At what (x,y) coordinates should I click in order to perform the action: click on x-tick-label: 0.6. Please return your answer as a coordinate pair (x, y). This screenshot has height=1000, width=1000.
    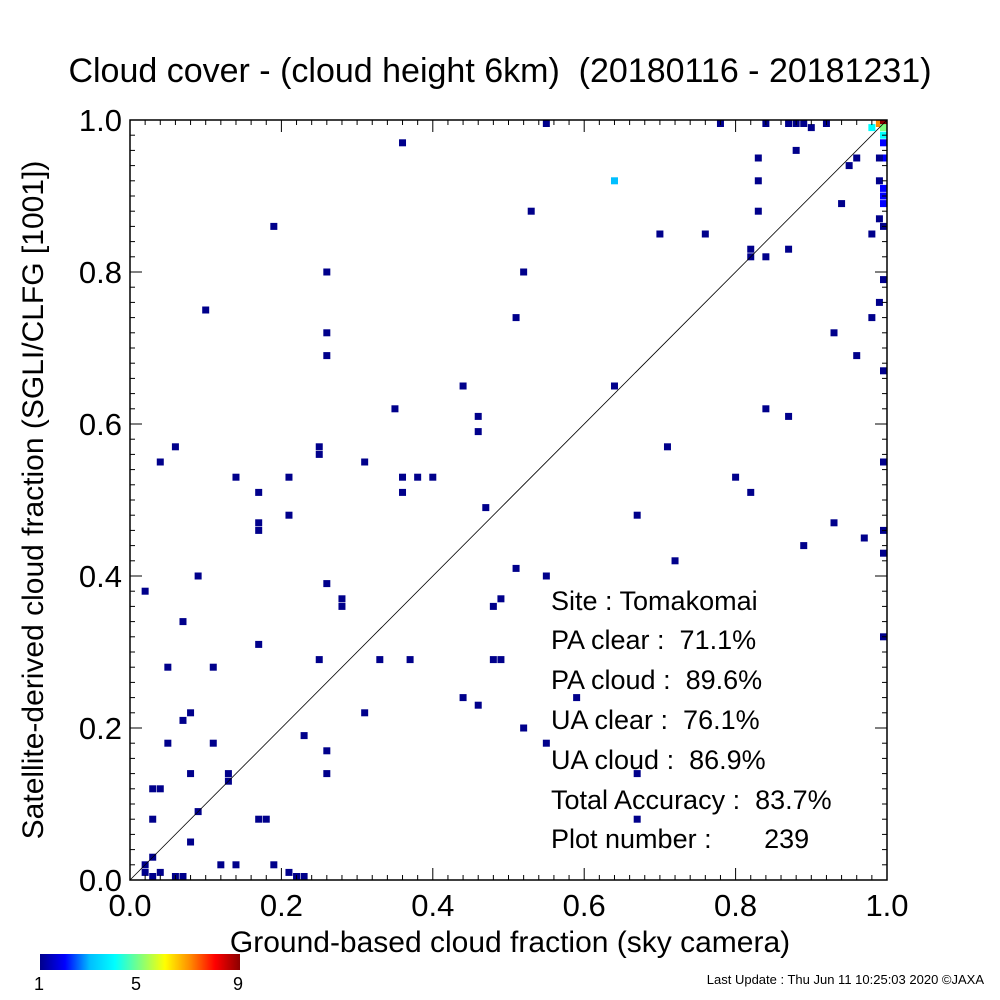
    Looking at the image, I should click on (584, 905).